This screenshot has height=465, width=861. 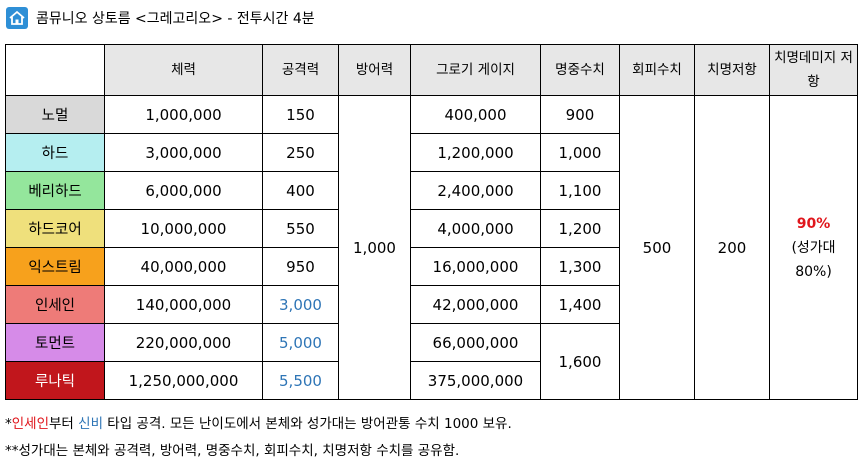 I want to click on groggy-cell: 1,200,000, so click(x=475, y=152).